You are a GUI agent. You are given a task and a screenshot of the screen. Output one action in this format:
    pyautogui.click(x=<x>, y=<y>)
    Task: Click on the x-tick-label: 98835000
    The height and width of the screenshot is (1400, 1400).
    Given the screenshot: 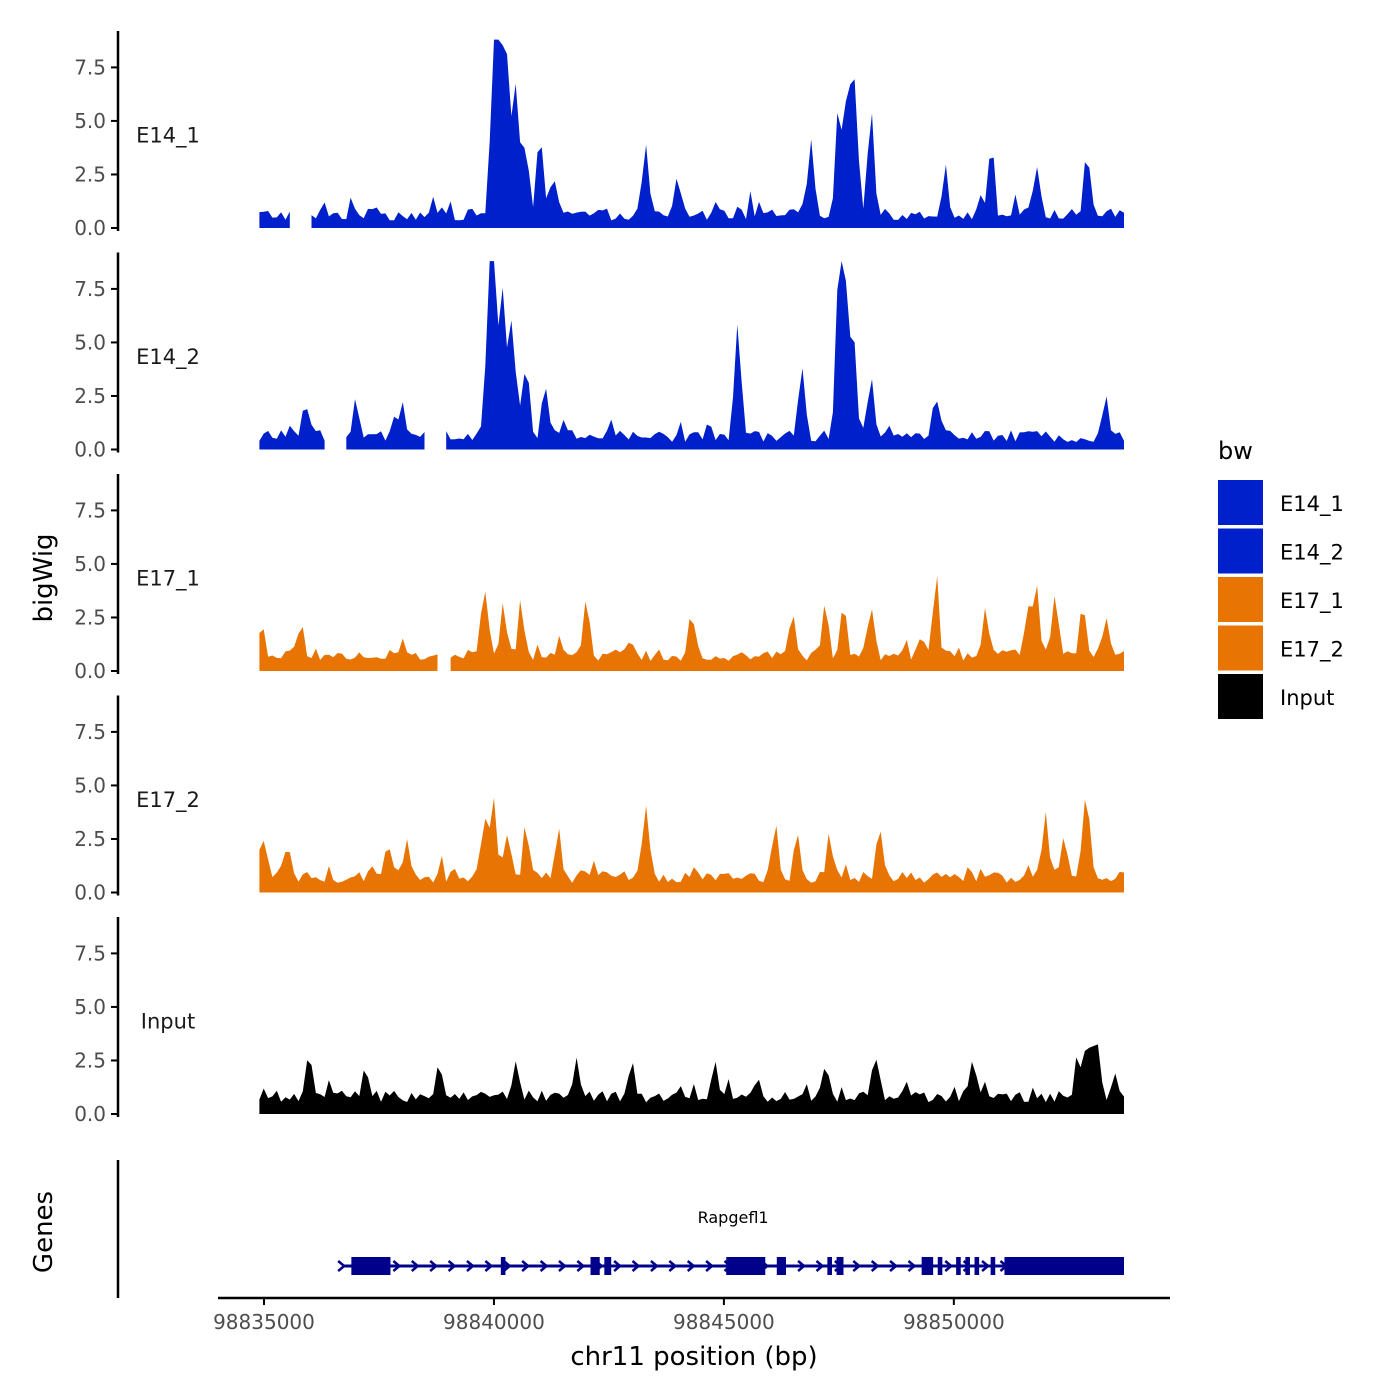 What is the action you would take?
    pyautogui.click(x=264, y=1322)
    